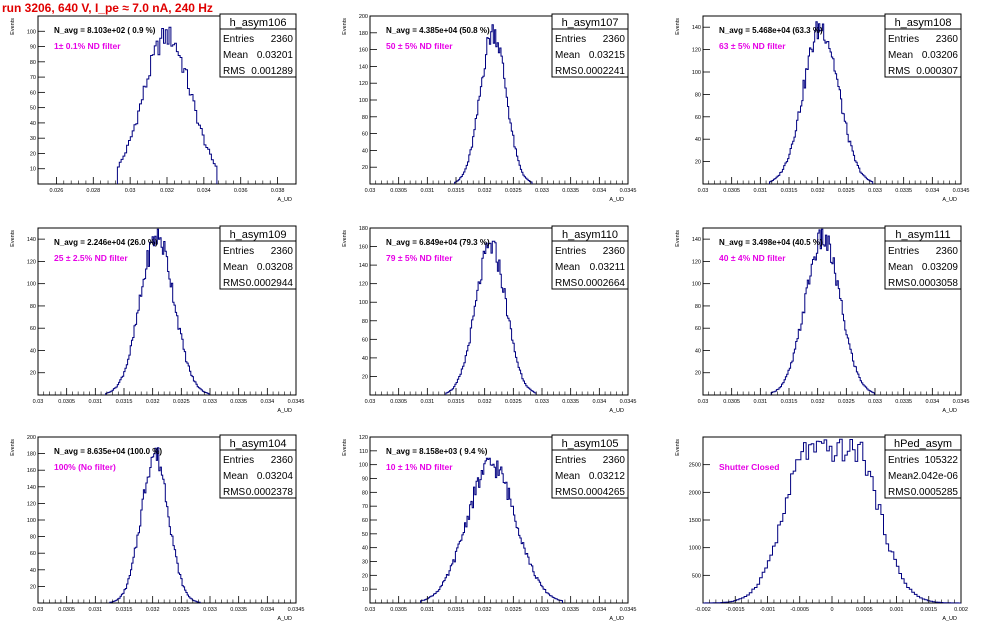 The image size is (996, 622). What do you see at coordinates (602, 283) in the screenshot?
I see `stats-value: 0.0002664` at bounding box center [602, 283].